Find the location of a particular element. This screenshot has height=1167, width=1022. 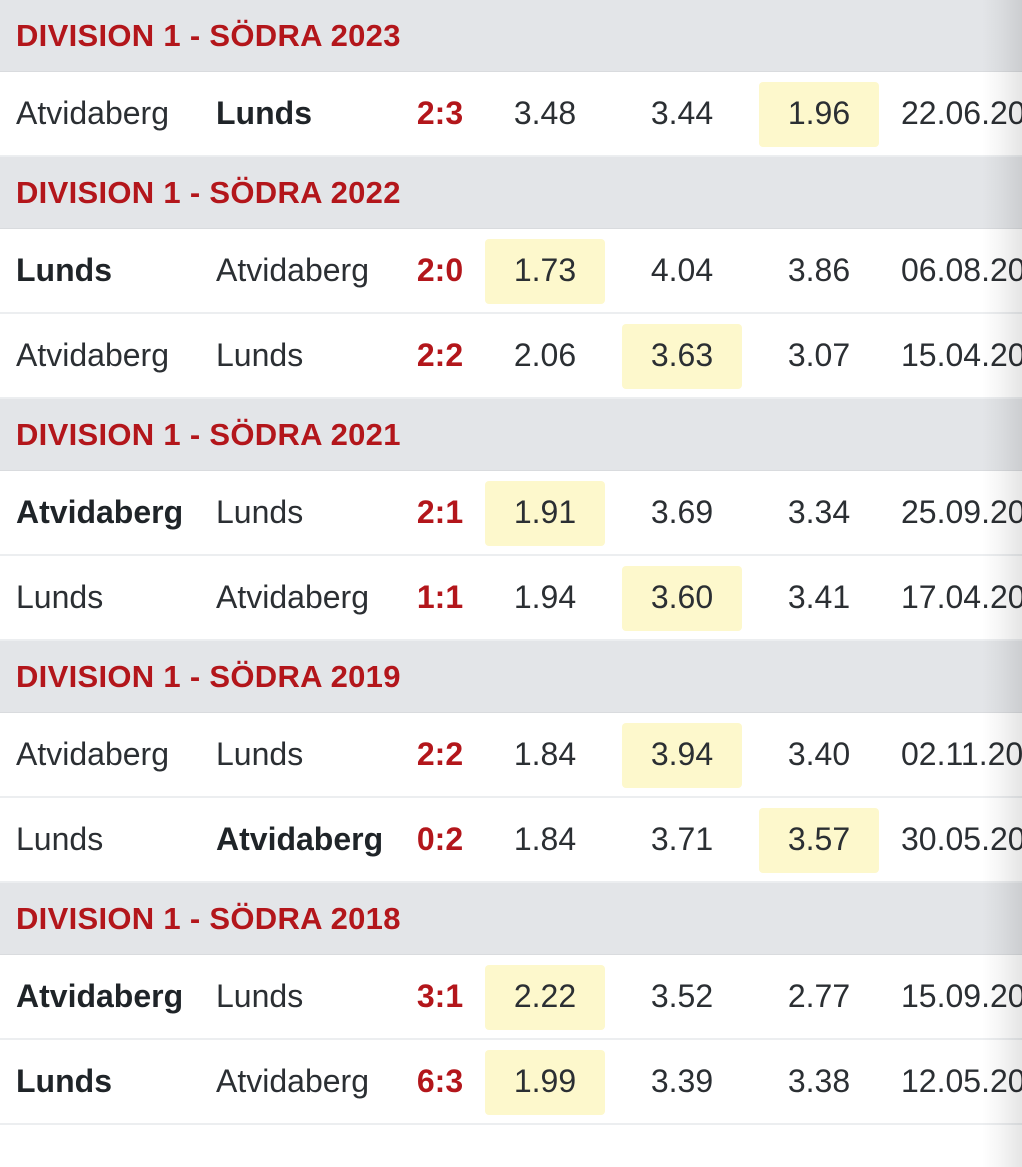

home-odd: 1.99 is located at coordinates (545, 1081).